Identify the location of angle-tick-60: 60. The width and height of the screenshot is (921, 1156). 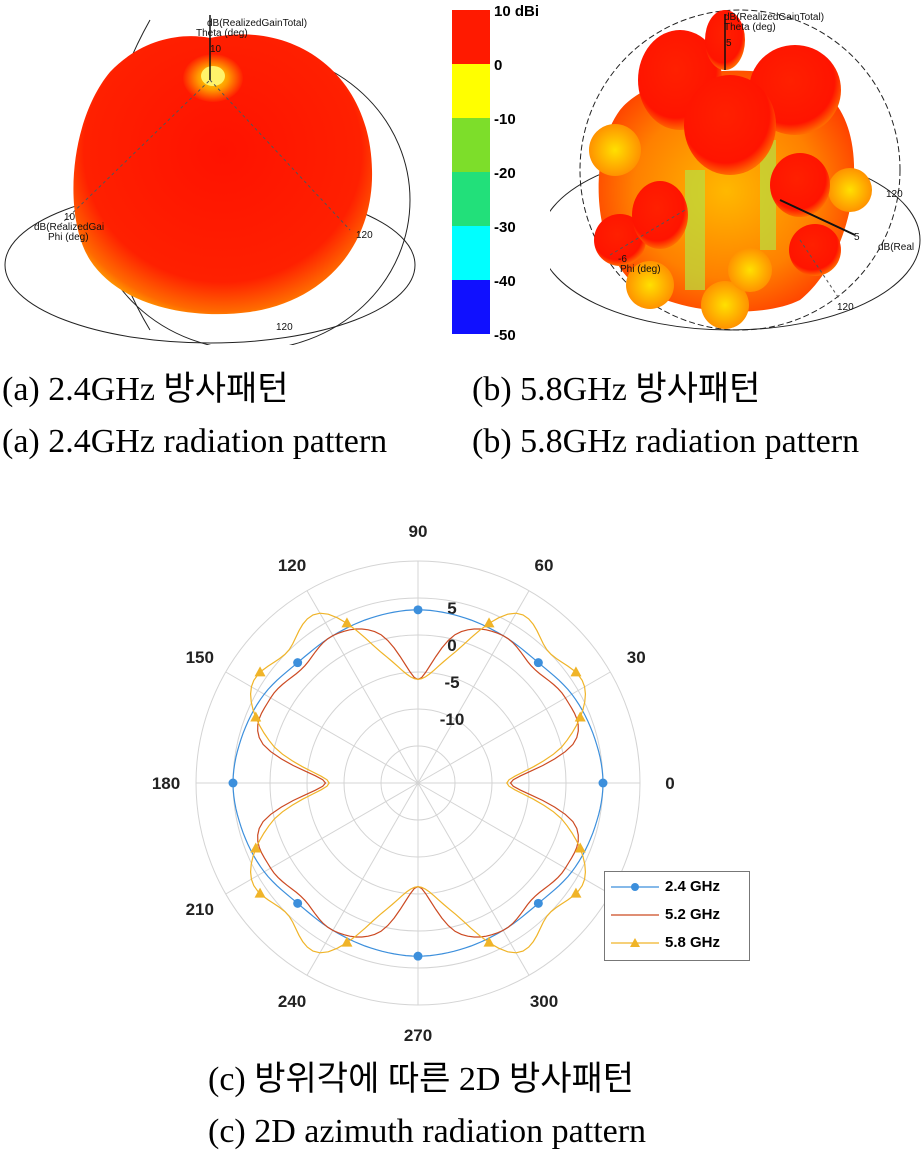
(544, 565).